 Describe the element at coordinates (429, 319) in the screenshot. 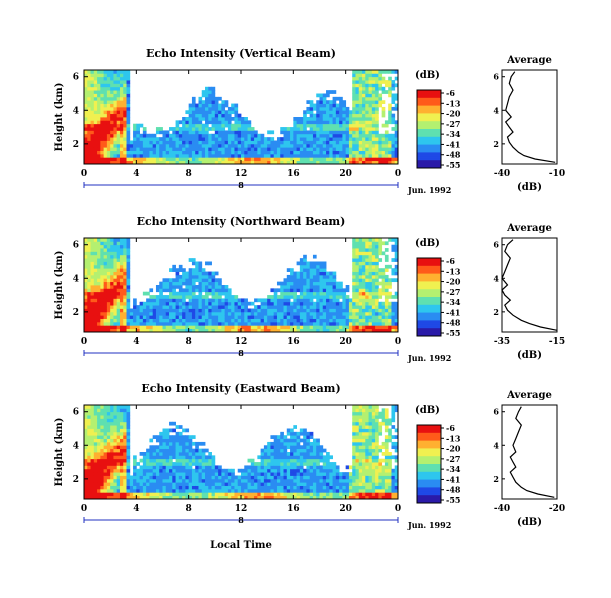

I see `colorbar-step` at that location.